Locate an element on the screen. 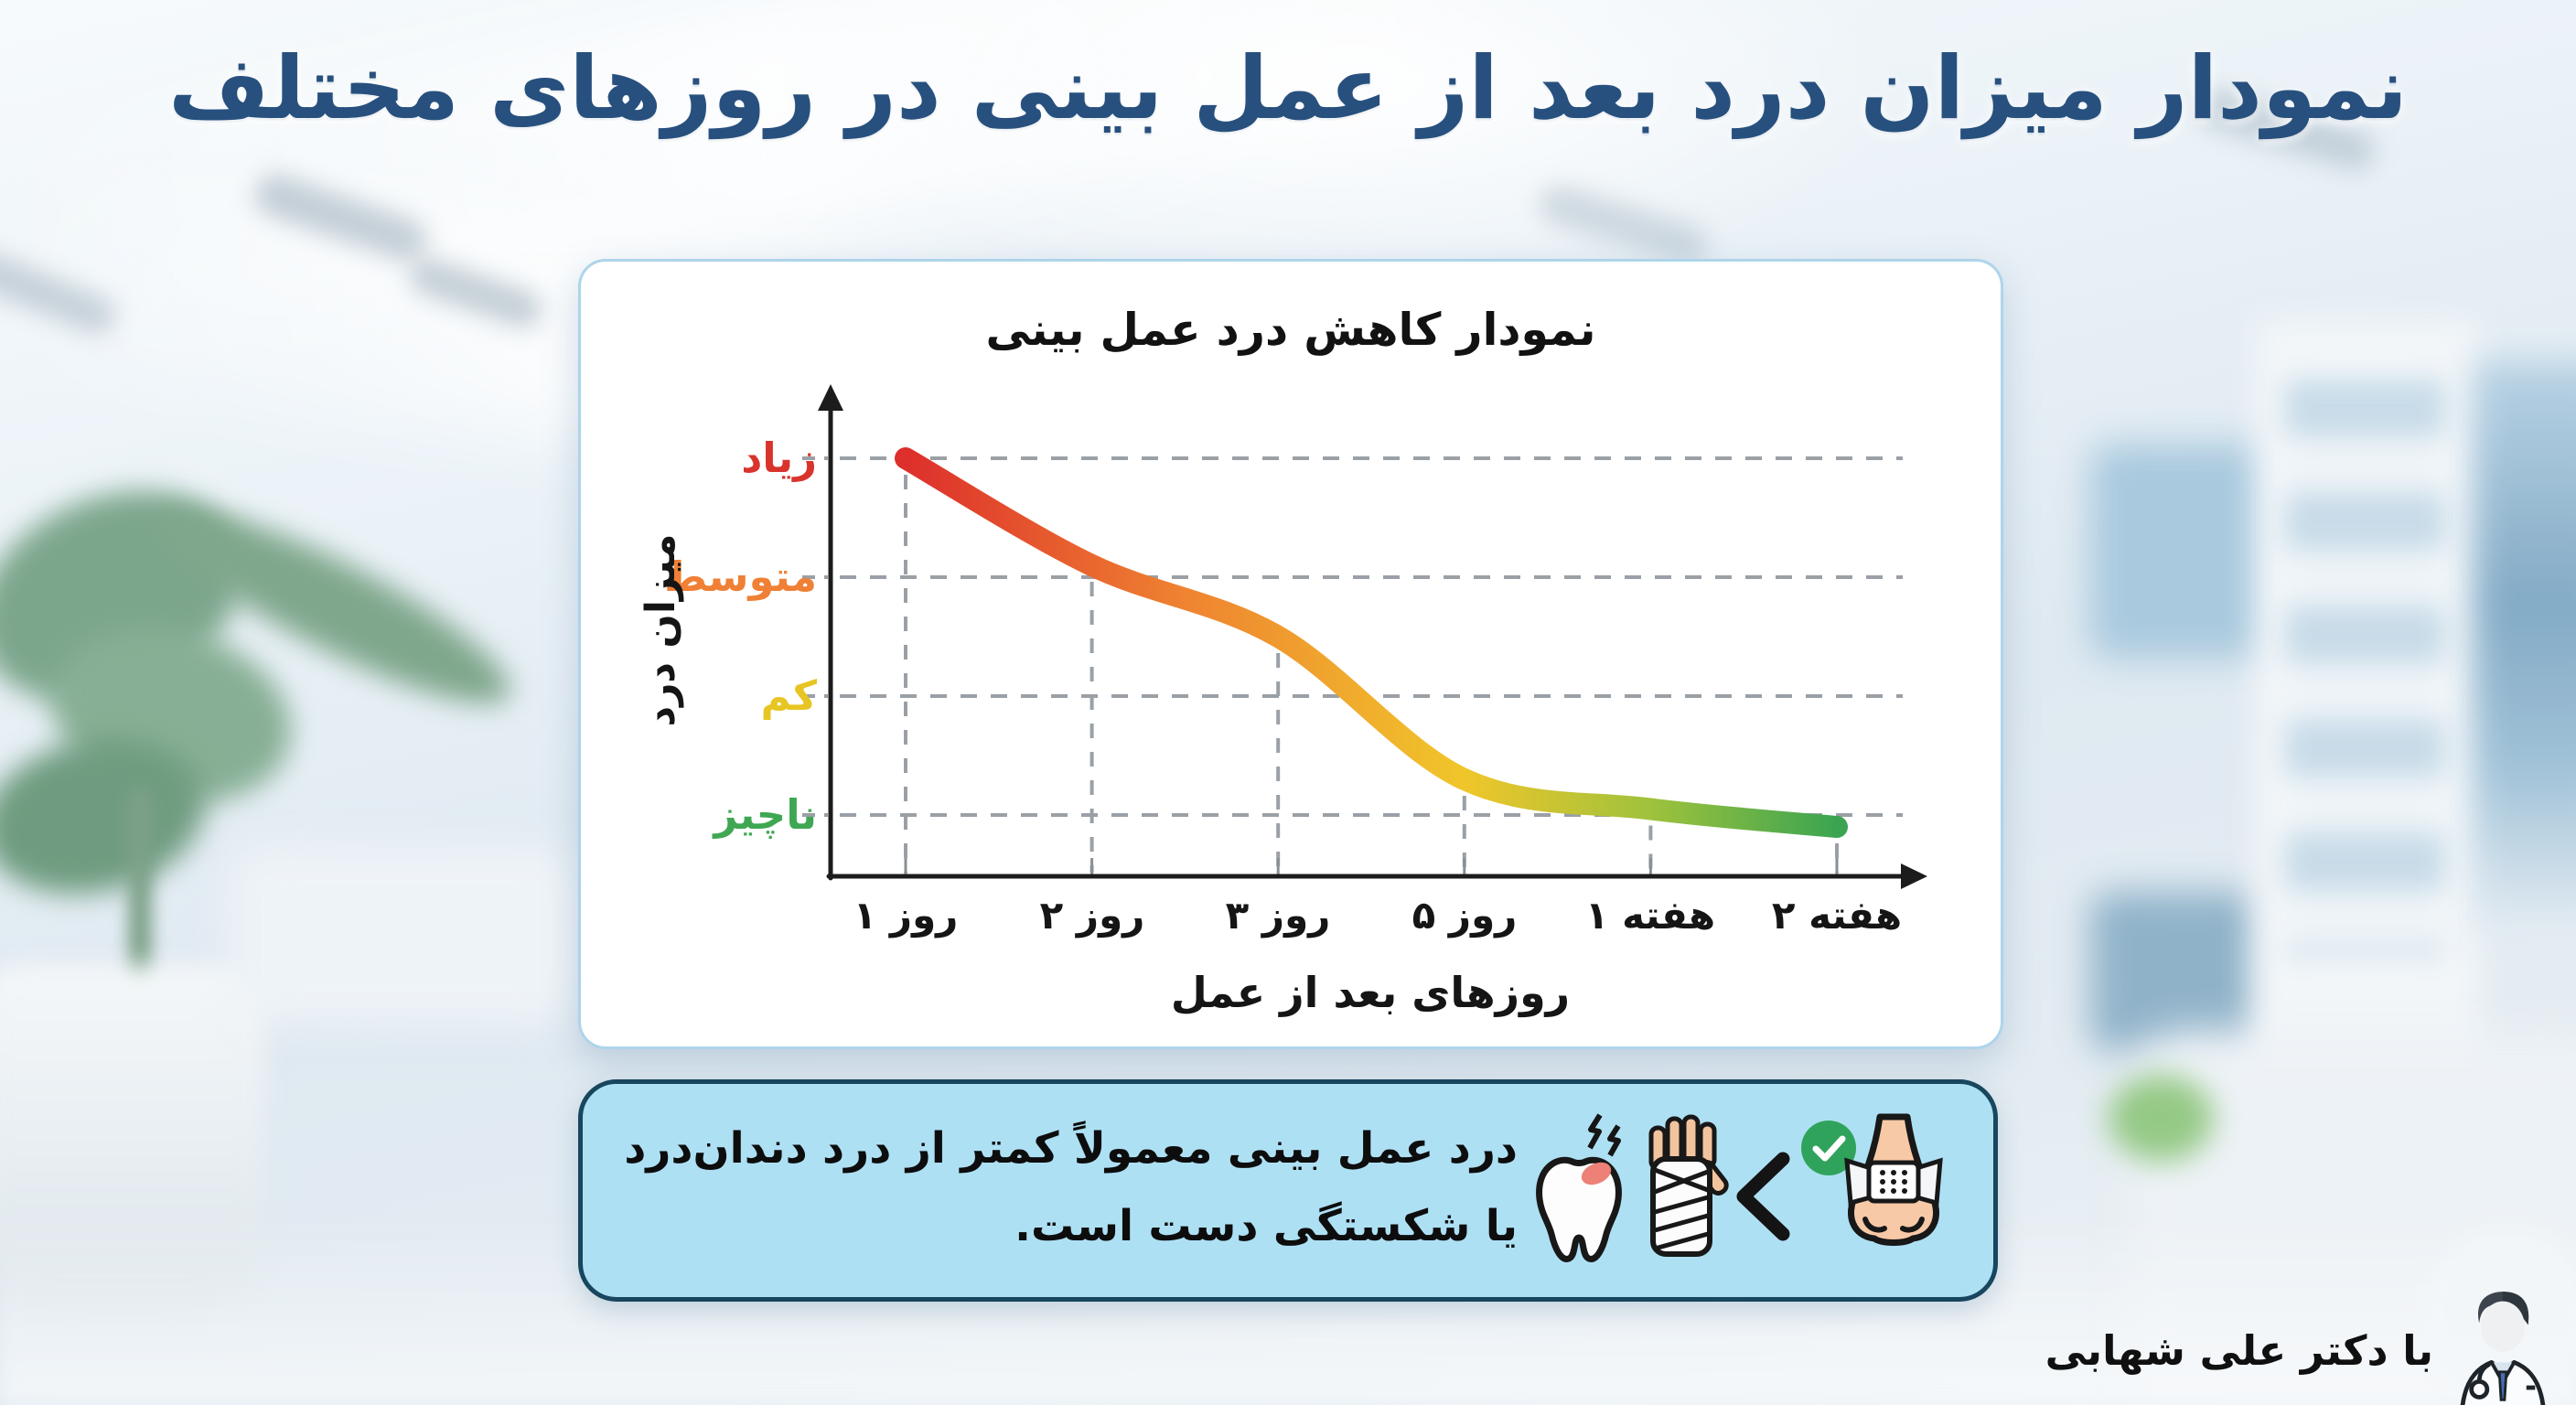 The image size is (2576, 1405). blurred-plant-accent is located at coordinates (2161, 1118).